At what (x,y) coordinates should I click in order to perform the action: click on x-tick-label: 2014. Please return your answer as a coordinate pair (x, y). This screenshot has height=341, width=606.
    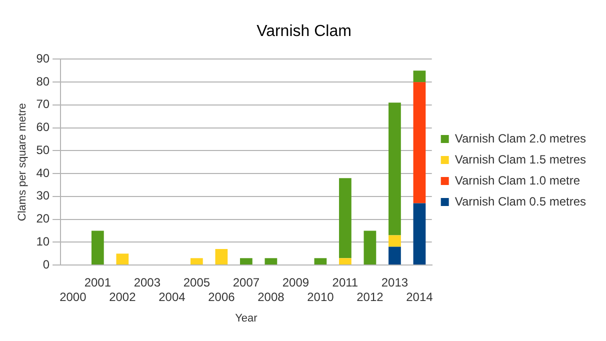
    Looking at the image, I should click on (420, 297).